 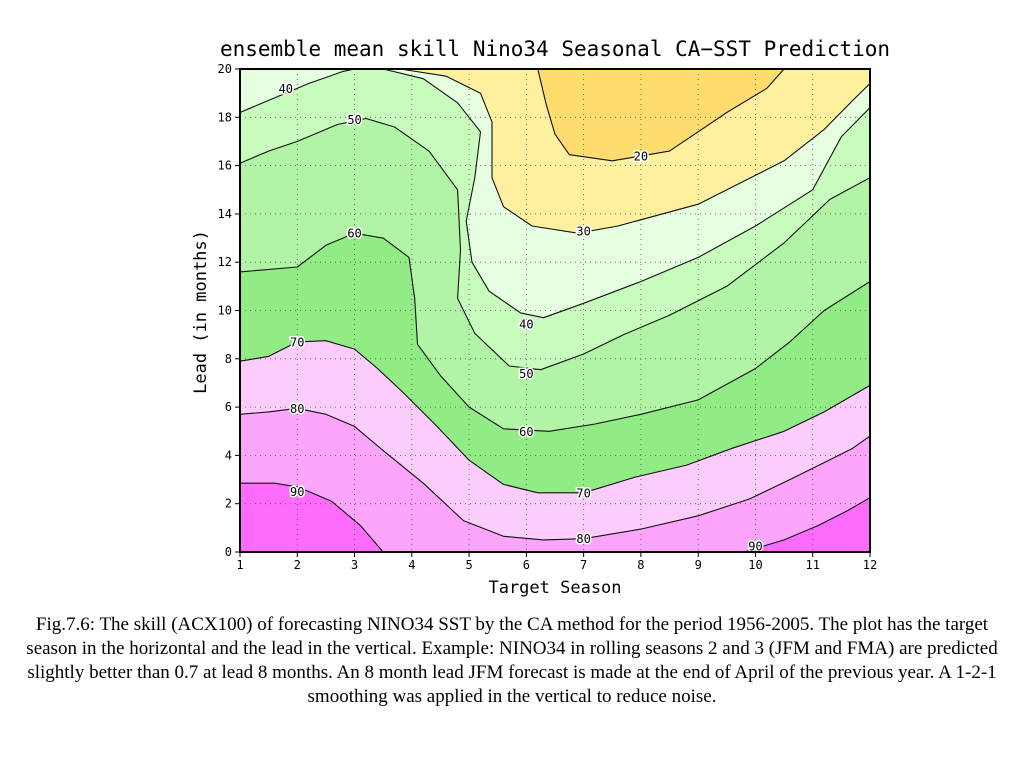 I want to click on y-tick-label: 2, so click(x=228, y=504).